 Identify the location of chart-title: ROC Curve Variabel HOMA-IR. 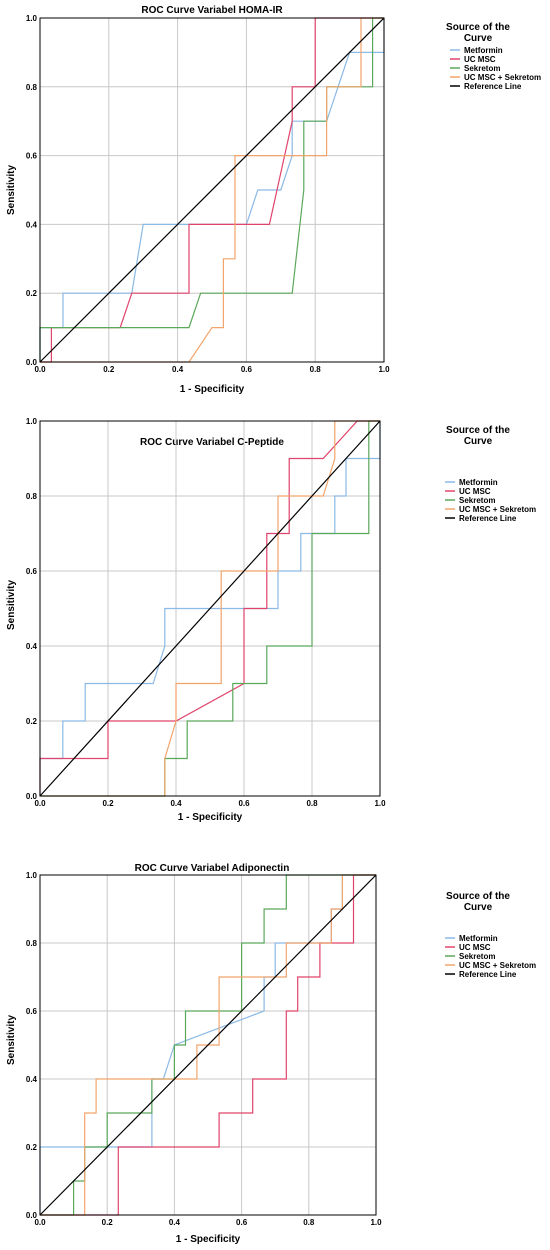
(212, 10).